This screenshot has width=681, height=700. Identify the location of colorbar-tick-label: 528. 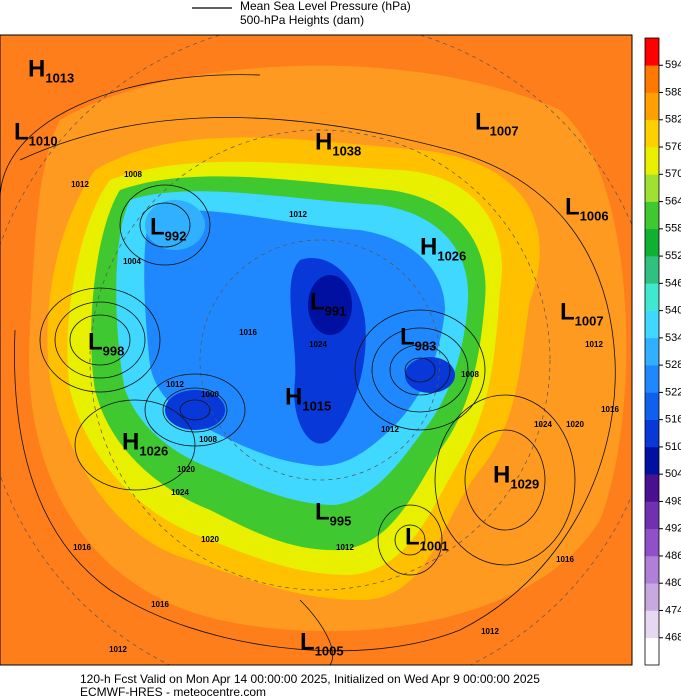
(673, 365).